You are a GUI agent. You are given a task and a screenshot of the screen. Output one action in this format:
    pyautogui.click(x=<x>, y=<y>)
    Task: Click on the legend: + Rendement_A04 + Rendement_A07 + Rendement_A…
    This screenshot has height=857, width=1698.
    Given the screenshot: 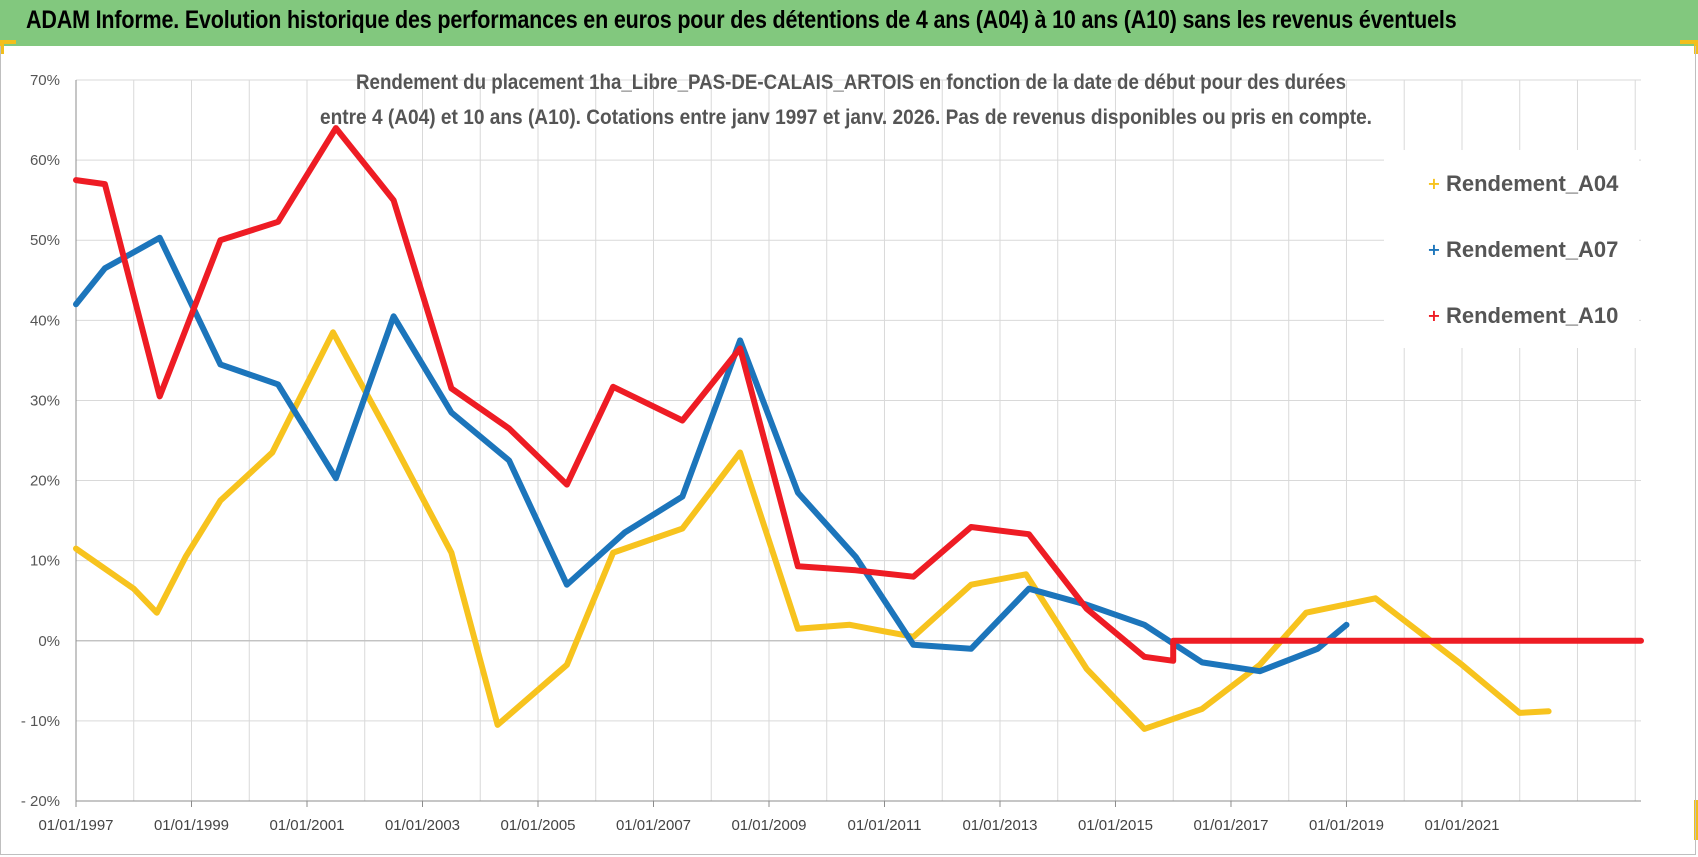 What is the action you would take?
    pyautogui.click(x=1511, y=249)
    